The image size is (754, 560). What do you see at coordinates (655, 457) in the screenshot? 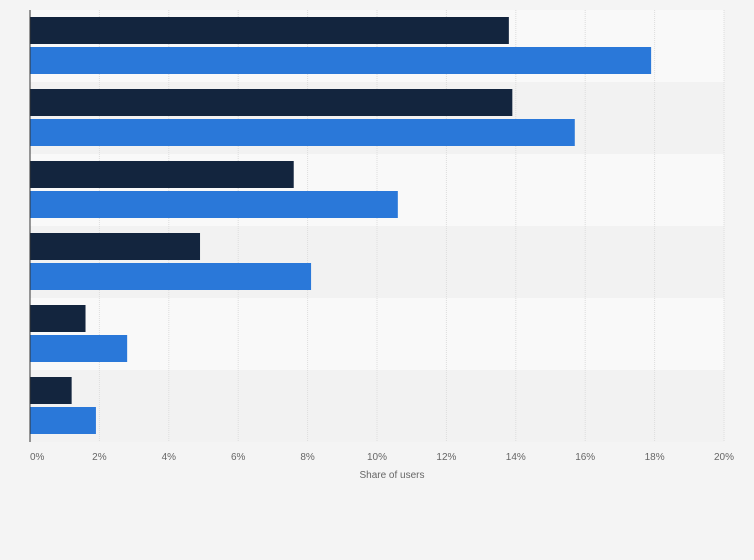
I see `x-tick-label: 18%` at bounding box center [655, 457].